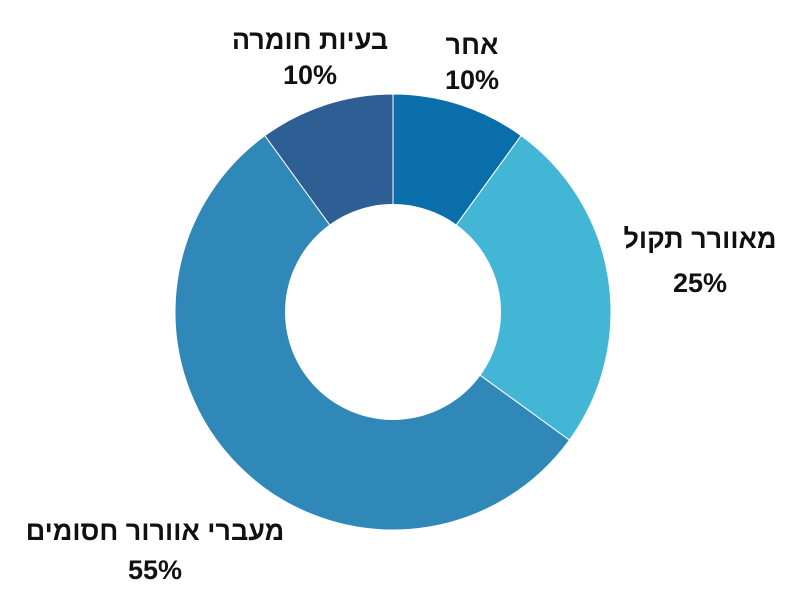  I want to click on slice-label-name-blocked-vents: מעברי אוורור חסומים, so click(155, 531).